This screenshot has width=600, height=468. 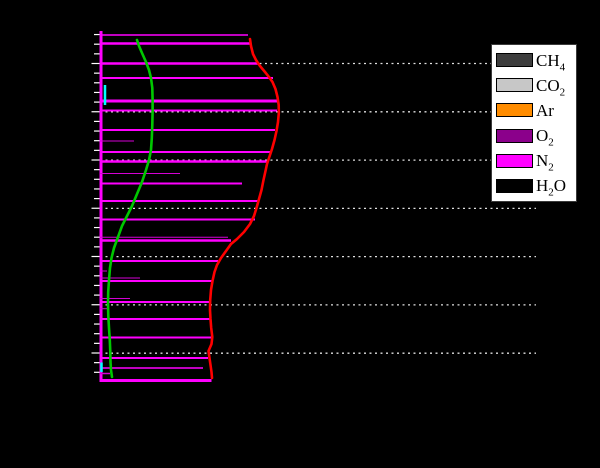 What do you see at coordinates (551, 62) in the screenshot?
I see `legend-label-ch4: CH4` at bounding box center [551, 62].